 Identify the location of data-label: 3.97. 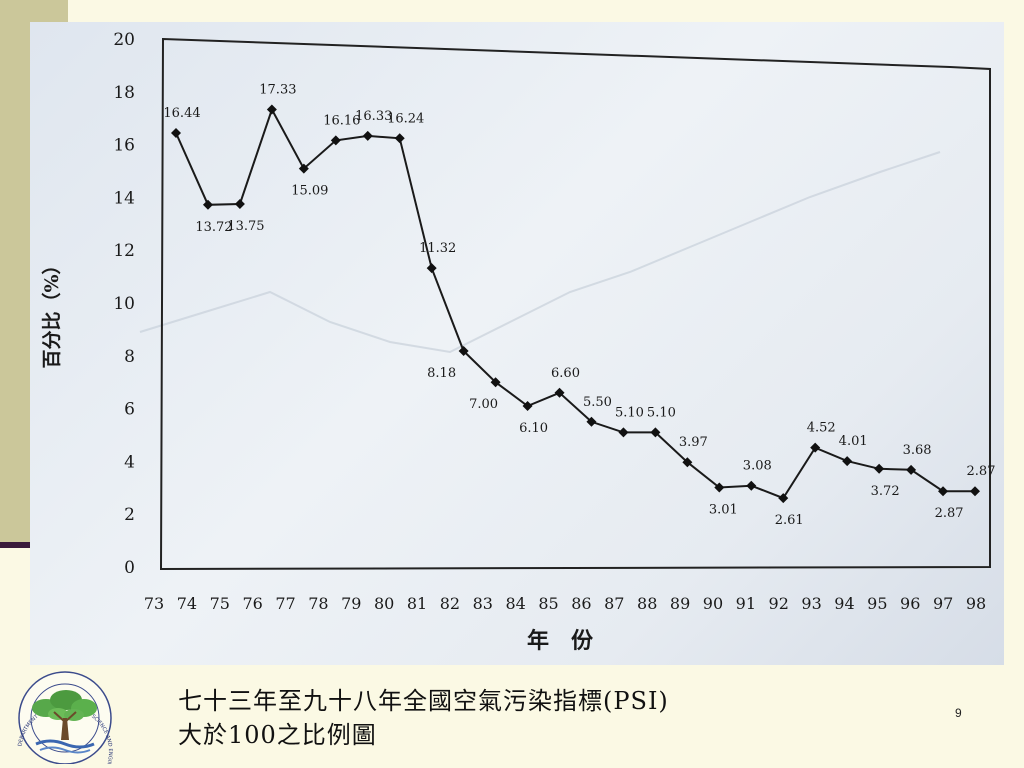
(693, 442).